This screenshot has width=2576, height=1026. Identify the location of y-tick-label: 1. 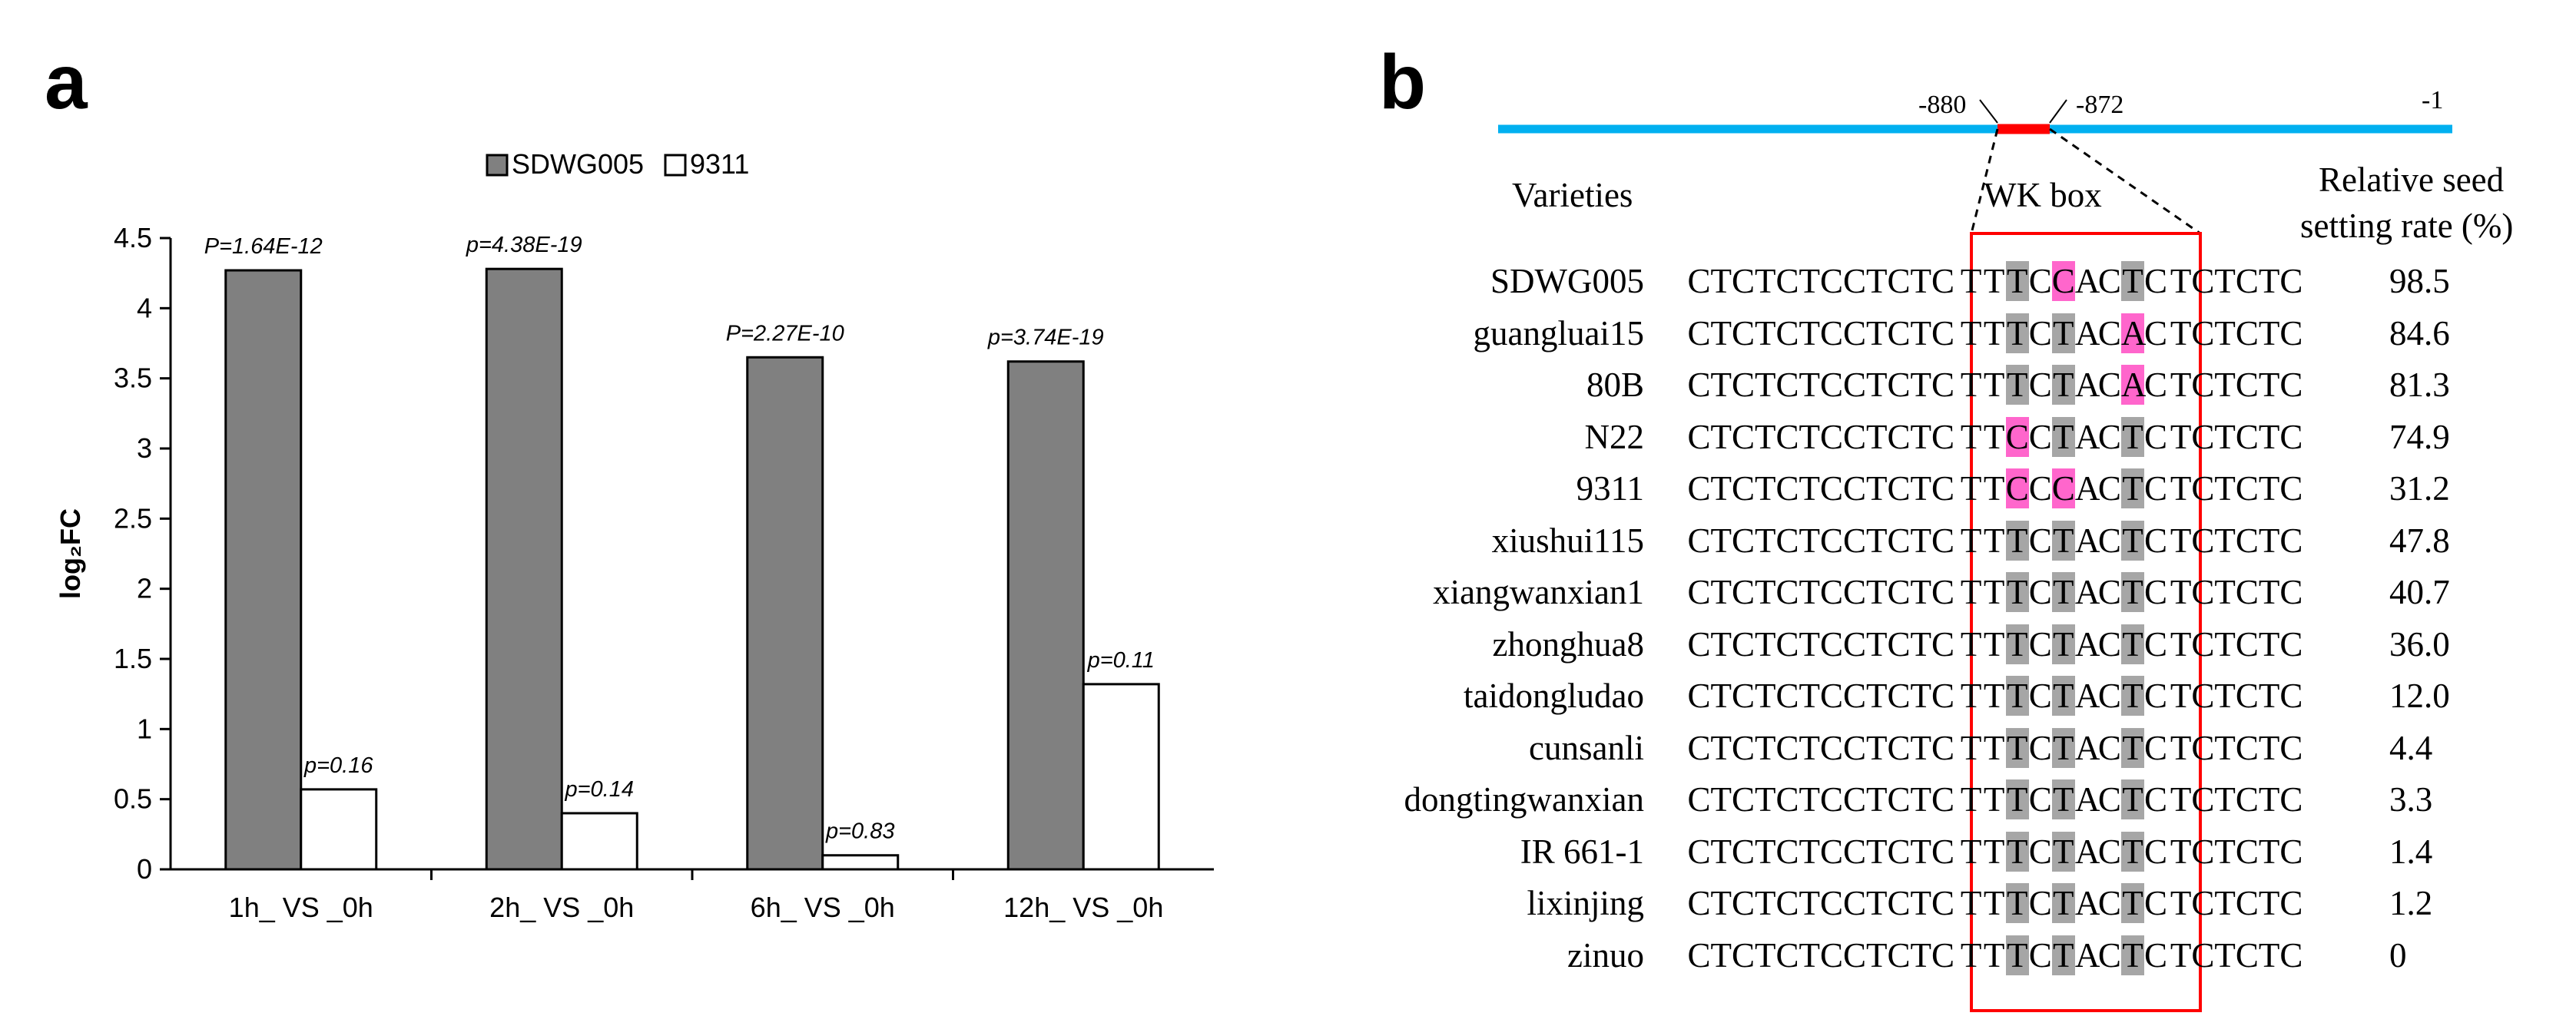
(144, 728).